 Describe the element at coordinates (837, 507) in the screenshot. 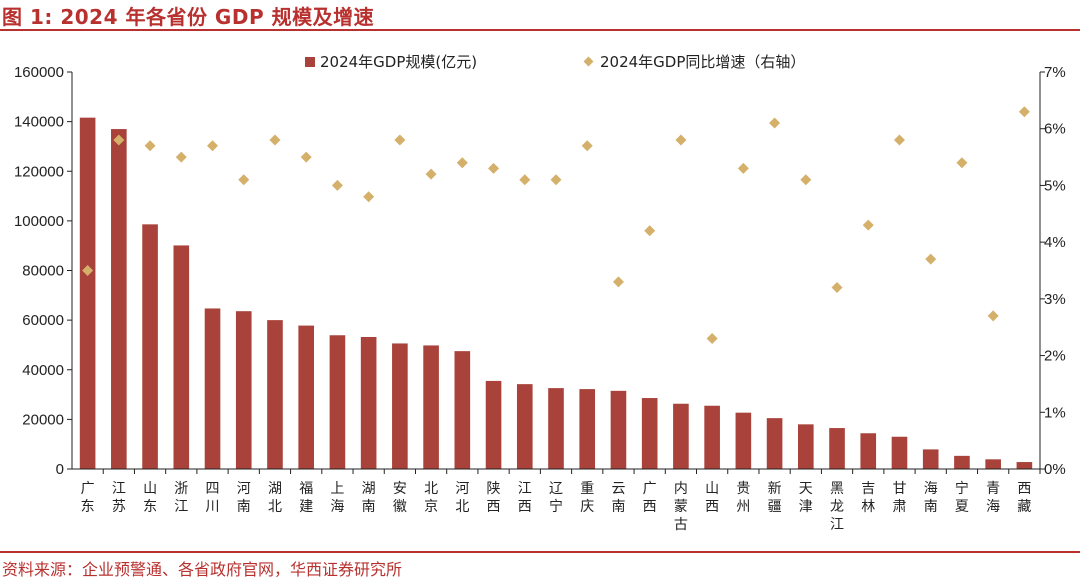

I see `category-label: 黑龙江` at that location.